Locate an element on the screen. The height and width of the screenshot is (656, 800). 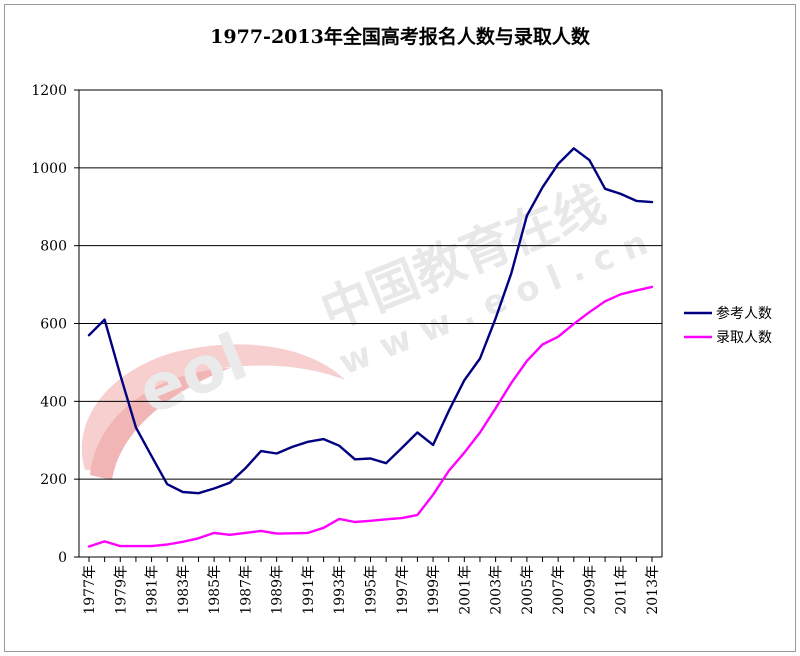
x-tick-label: 1977年 is located at coordinates (90, 590).